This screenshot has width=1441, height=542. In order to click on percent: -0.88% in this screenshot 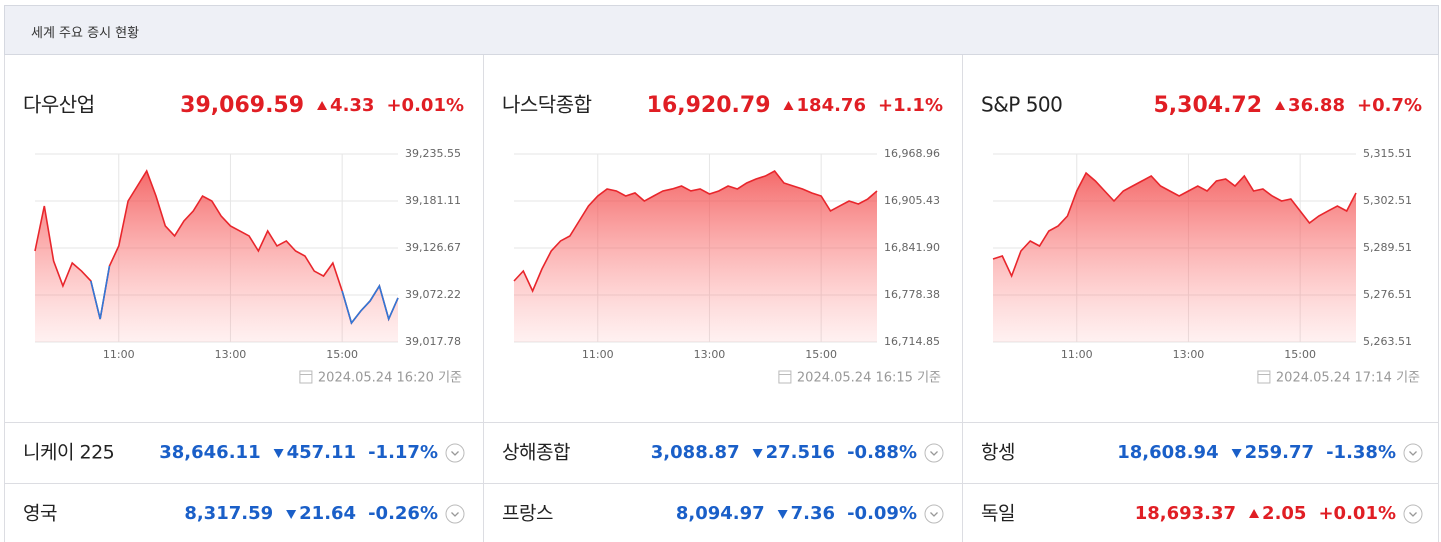, I will do `click(882, 452)`.